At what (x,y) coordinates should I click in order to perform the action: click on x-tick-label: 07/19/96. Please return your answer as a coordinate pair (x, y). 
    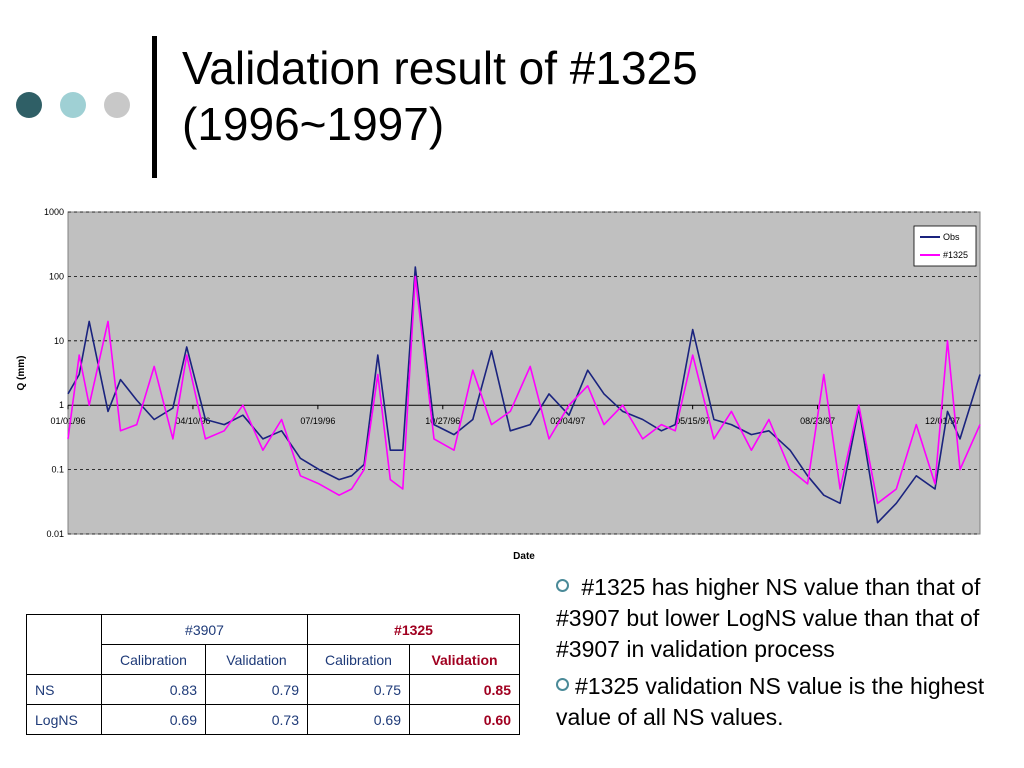
    Looking at the image, I should click on (317, 421).